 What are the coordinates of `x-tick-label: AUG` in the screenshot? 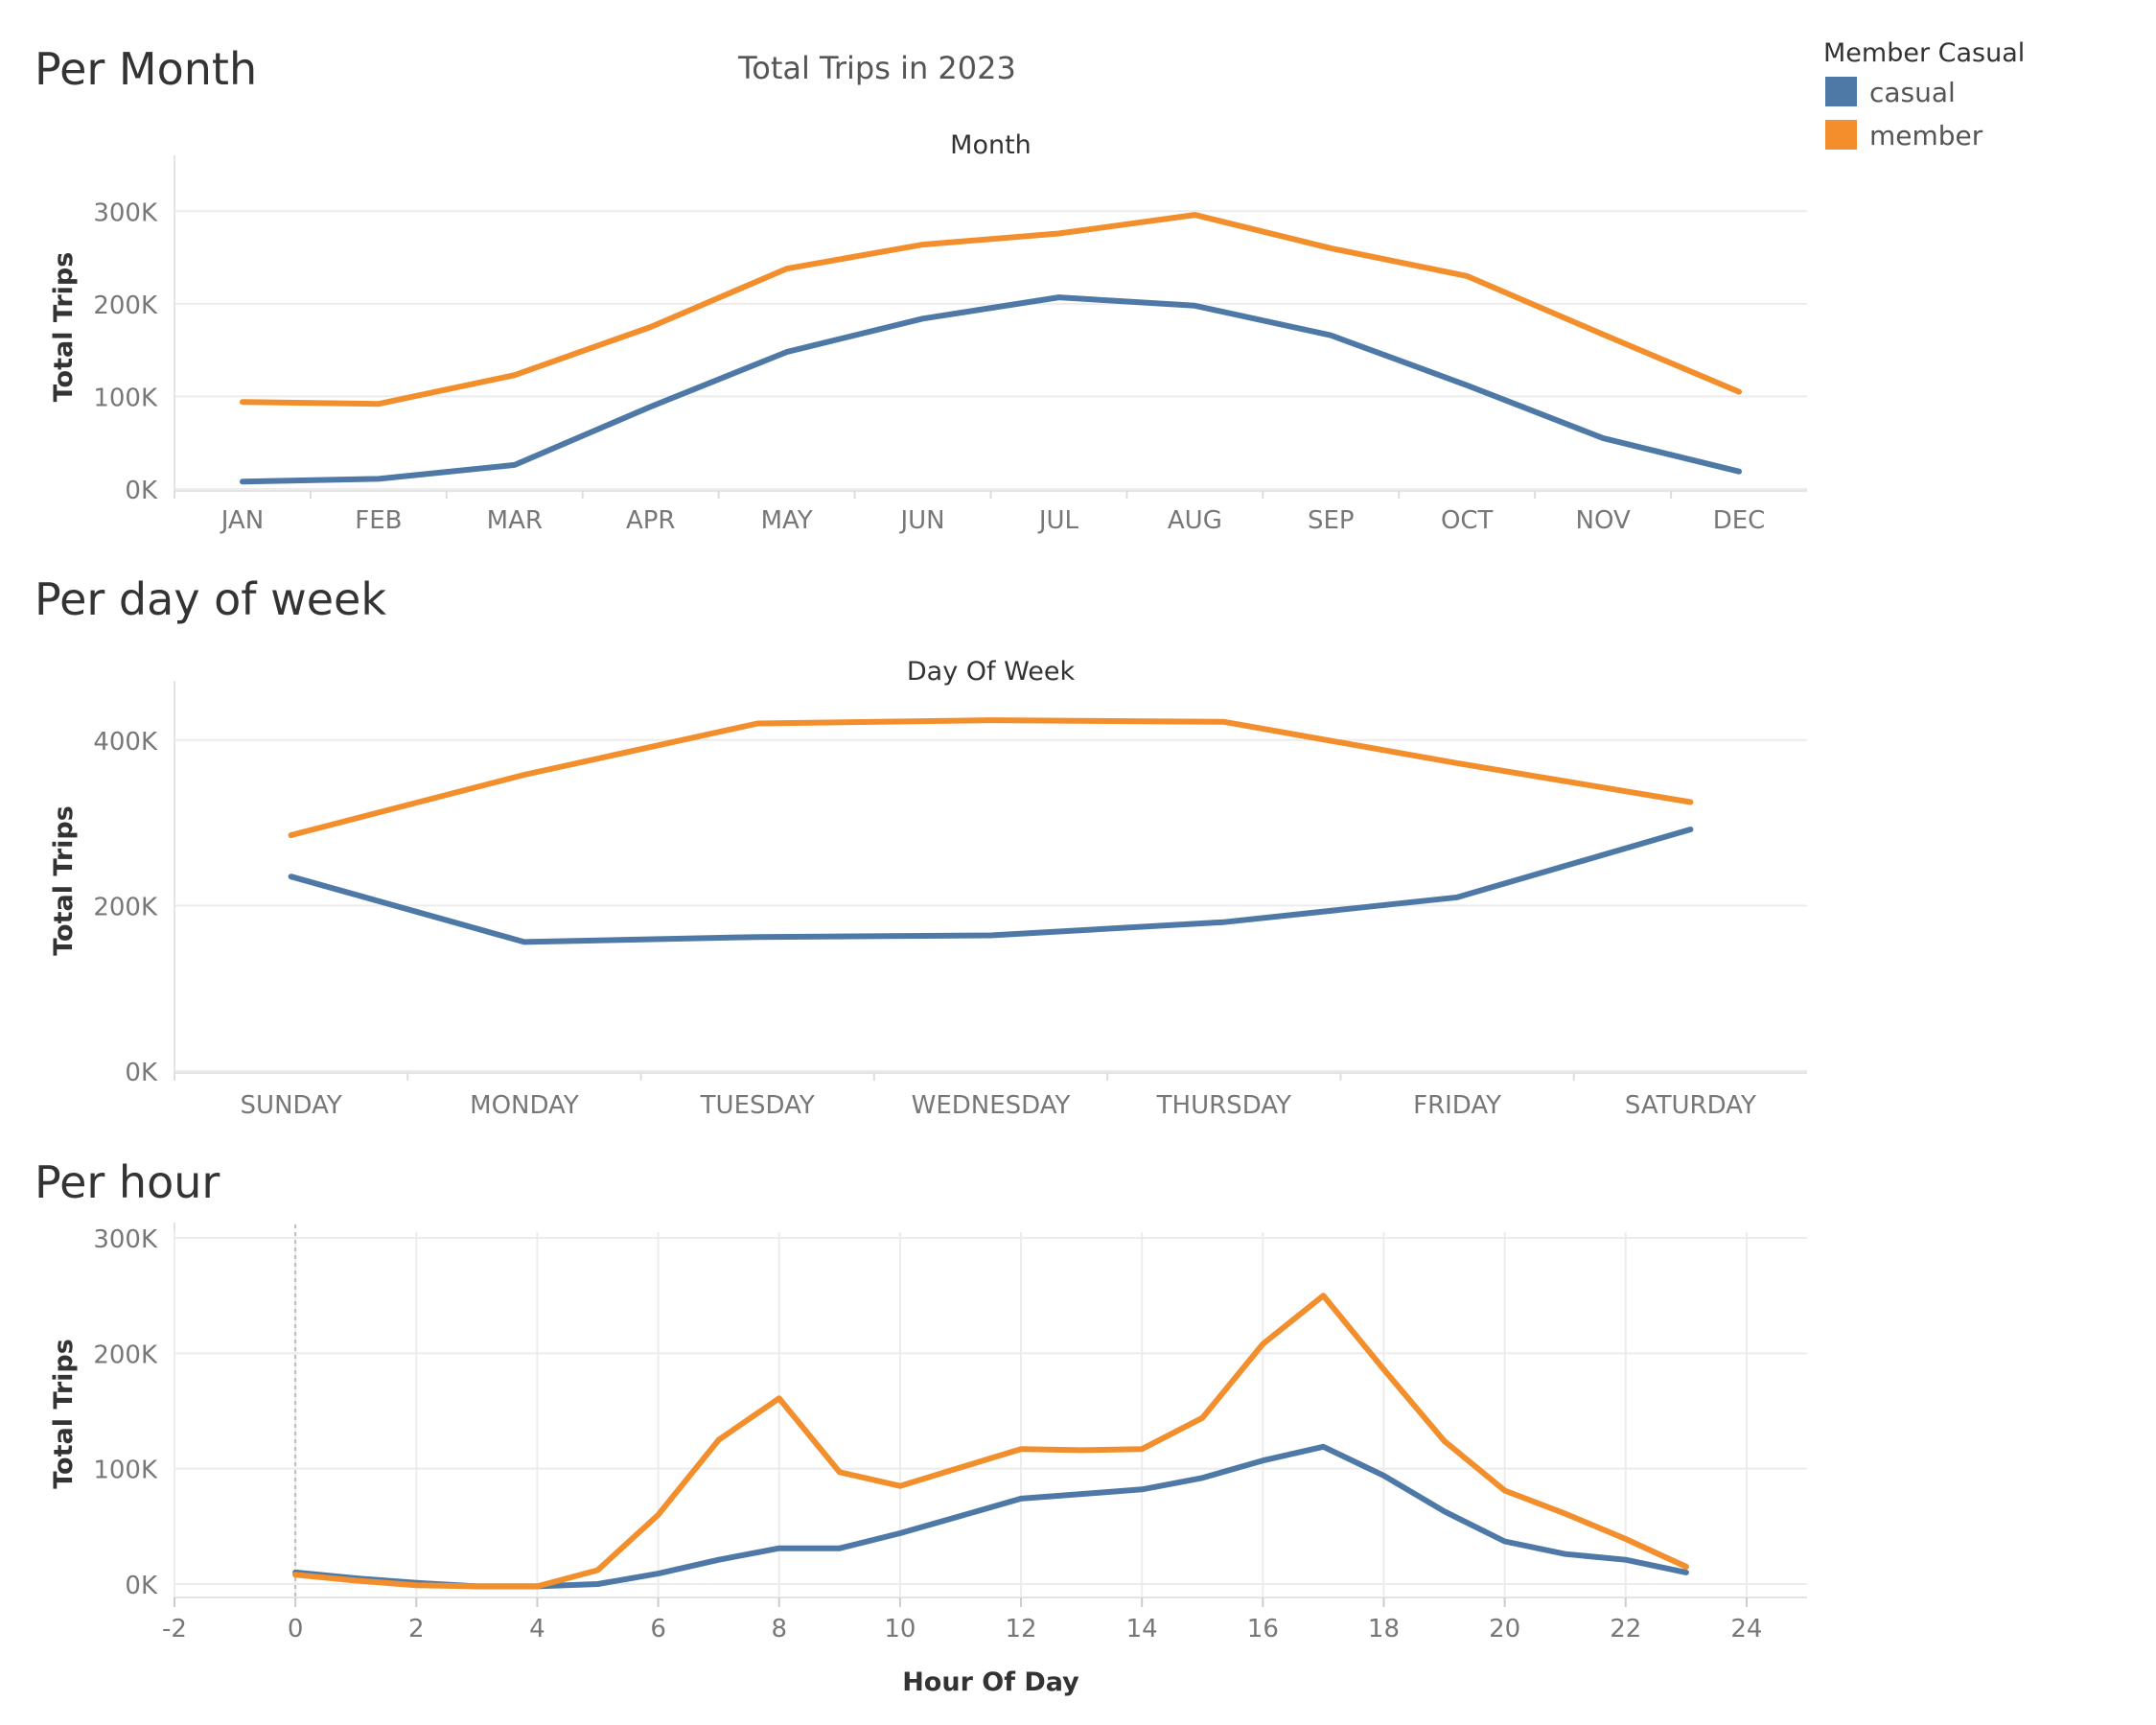 It's located at (1195, 520).